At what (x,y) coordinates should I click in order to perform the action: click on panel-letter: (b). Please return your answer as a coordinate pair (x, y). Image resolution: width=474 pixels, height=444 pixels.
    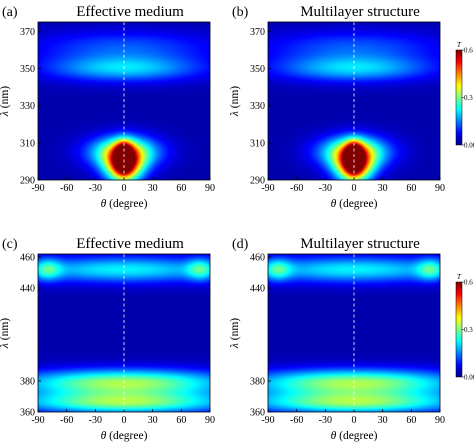
    Looking at the image, I should click on (240, 12).